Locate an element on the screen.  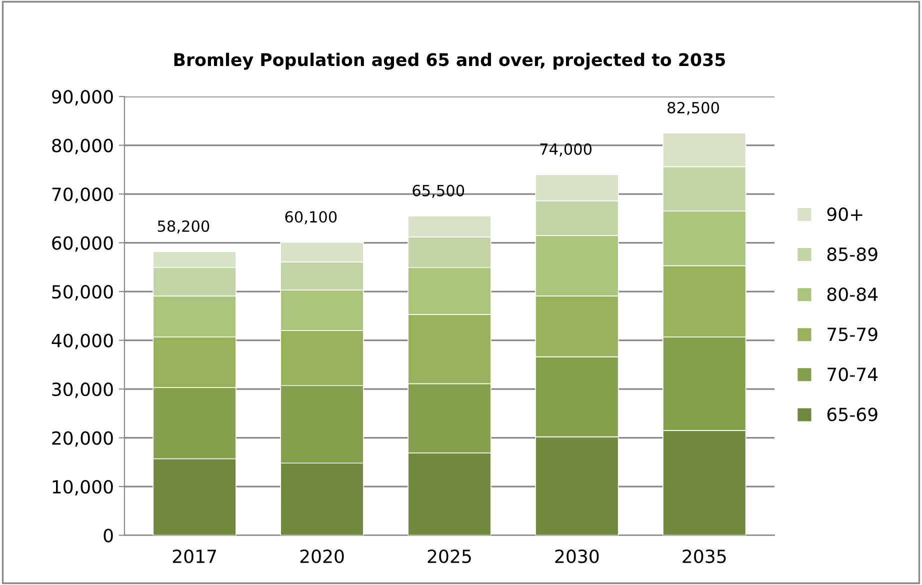
legend-label: 65-69 is located at coordinates (852, 415).